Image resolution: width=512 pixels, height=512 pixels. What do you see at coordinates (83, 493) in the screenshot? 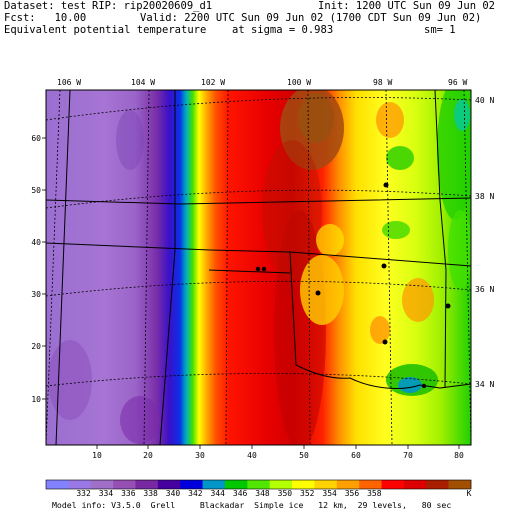
I see `colorbar-label: 332` at bounding box center [83, 493].